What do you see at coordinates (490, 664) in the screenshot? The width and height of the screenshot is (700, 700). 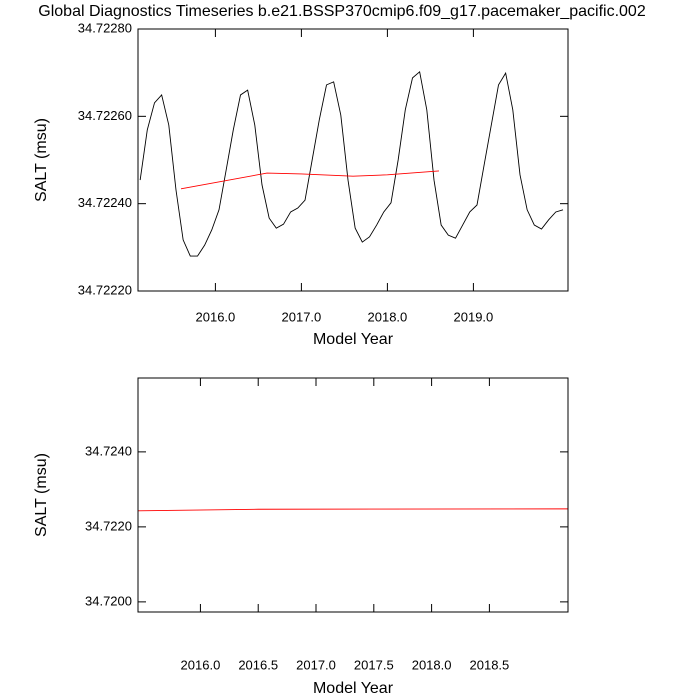 I see `x-tick-label: 2018.5` at bounding box center [490, 664].